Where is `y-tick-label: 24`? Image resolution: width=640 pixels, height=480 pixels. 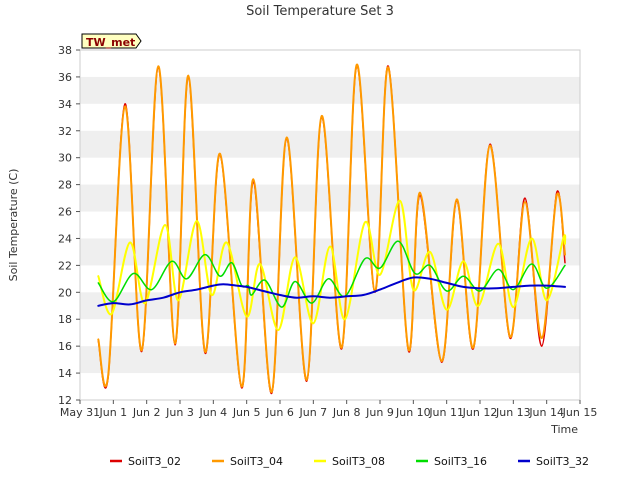
y-tick-label: 24 is located at coordinates (65, 238).